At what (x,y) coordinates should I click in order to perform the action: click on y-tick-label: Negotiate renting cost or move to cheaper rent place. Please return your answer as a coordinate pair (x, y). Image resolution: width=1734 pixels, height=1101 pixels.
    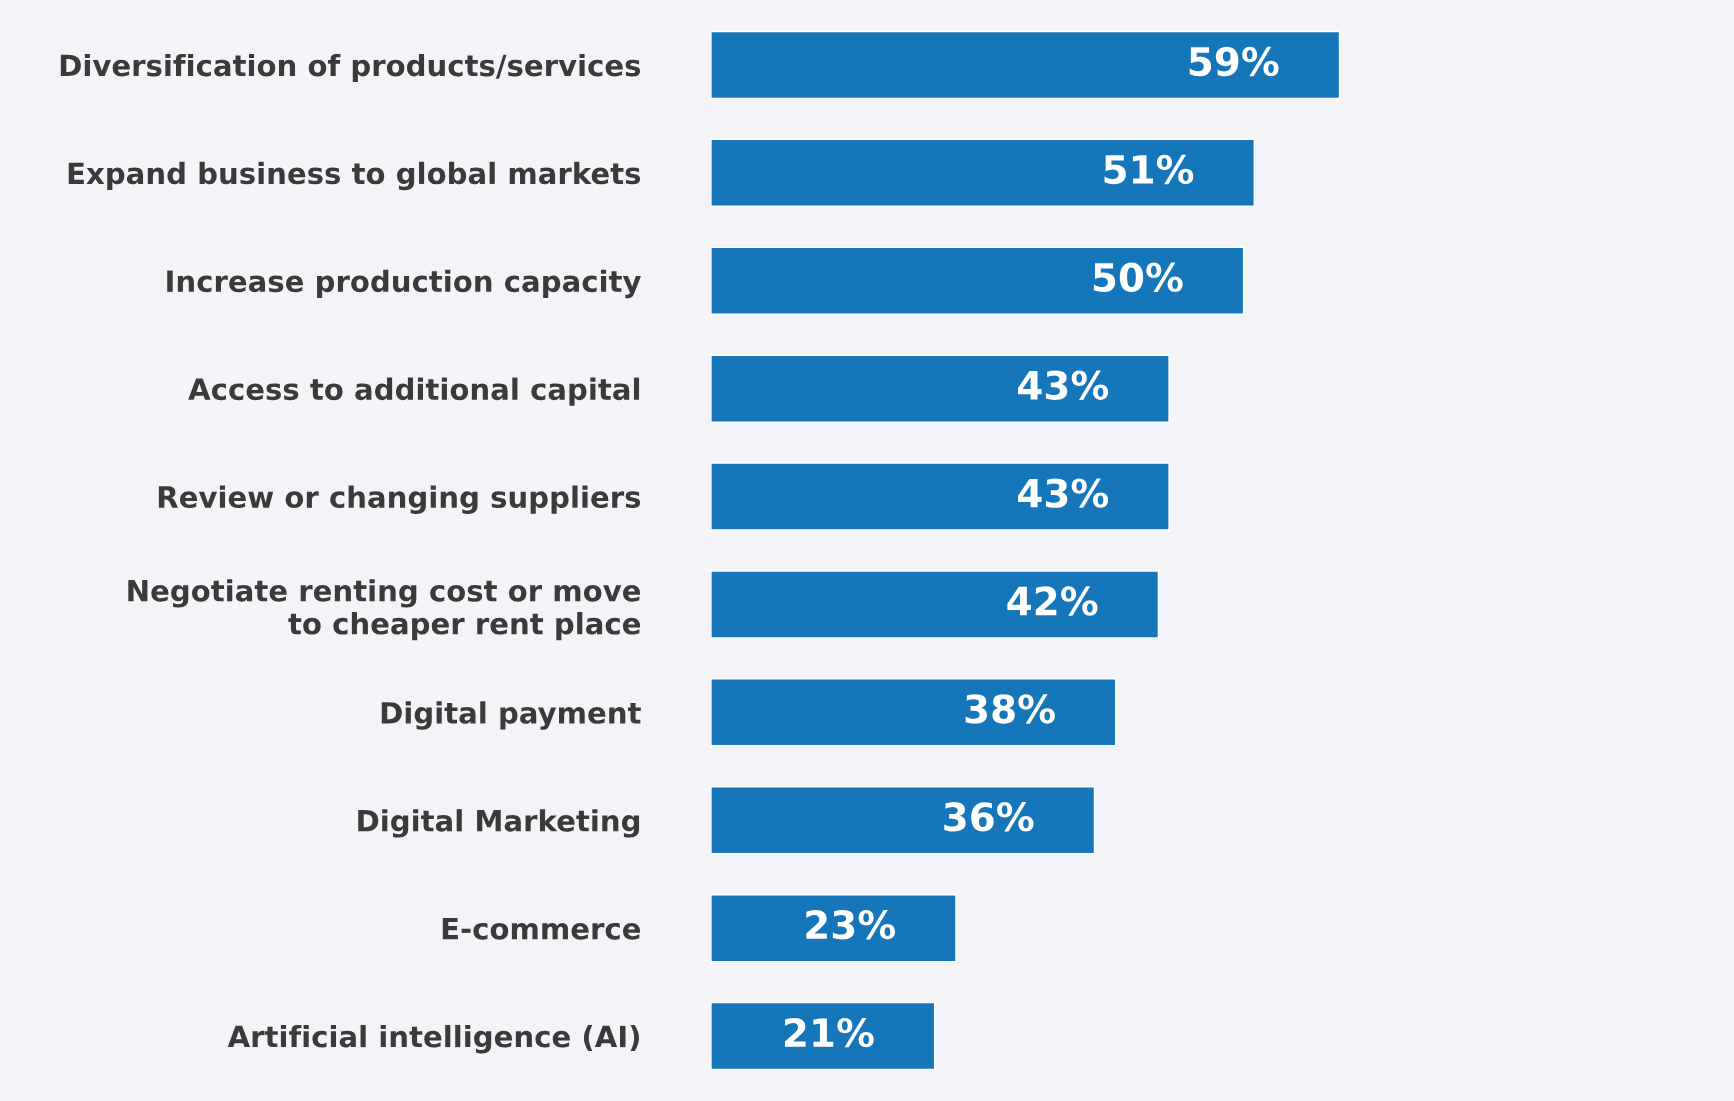
    Looking at the image, I should click on (384, 610).